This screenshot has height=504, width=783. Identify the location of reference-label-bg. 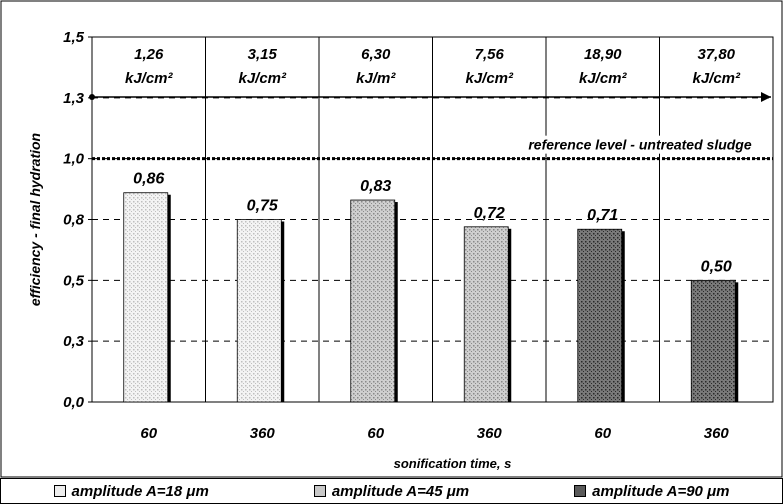
(617, 144).